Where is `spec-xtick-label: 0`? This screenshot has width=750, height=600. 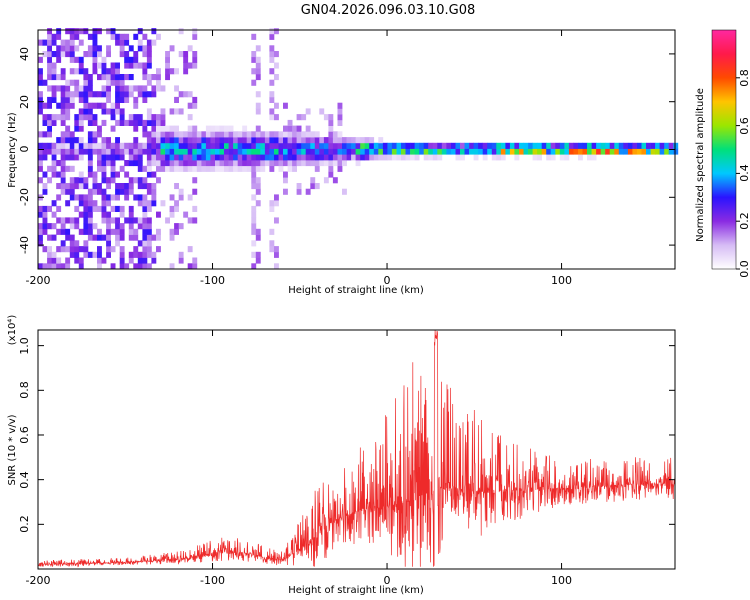 spec-xtick-label: 0 is located at coordinates (387, 280).